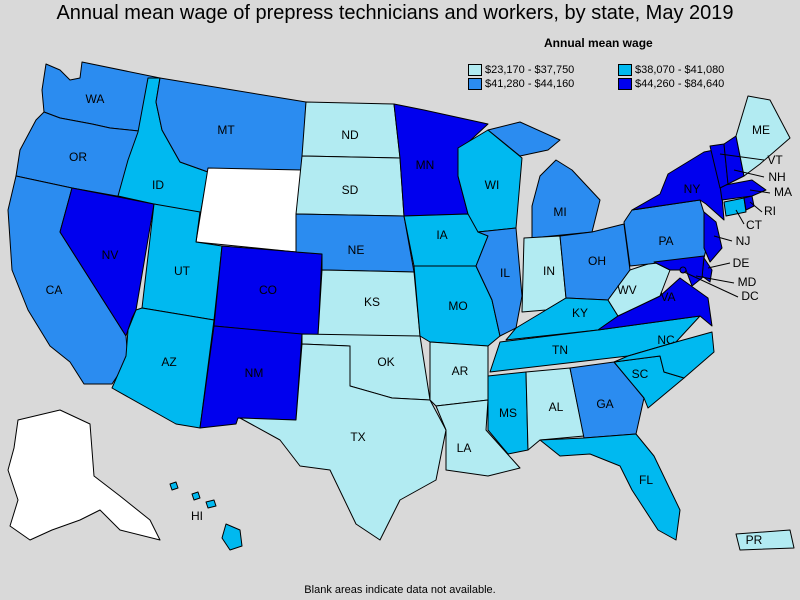 The width and height of the screenshot is (800, 600). What do you see at coordinates (692, 189) in the screenshot?
I see `state-label: NY` at bounding box center [692, 189].